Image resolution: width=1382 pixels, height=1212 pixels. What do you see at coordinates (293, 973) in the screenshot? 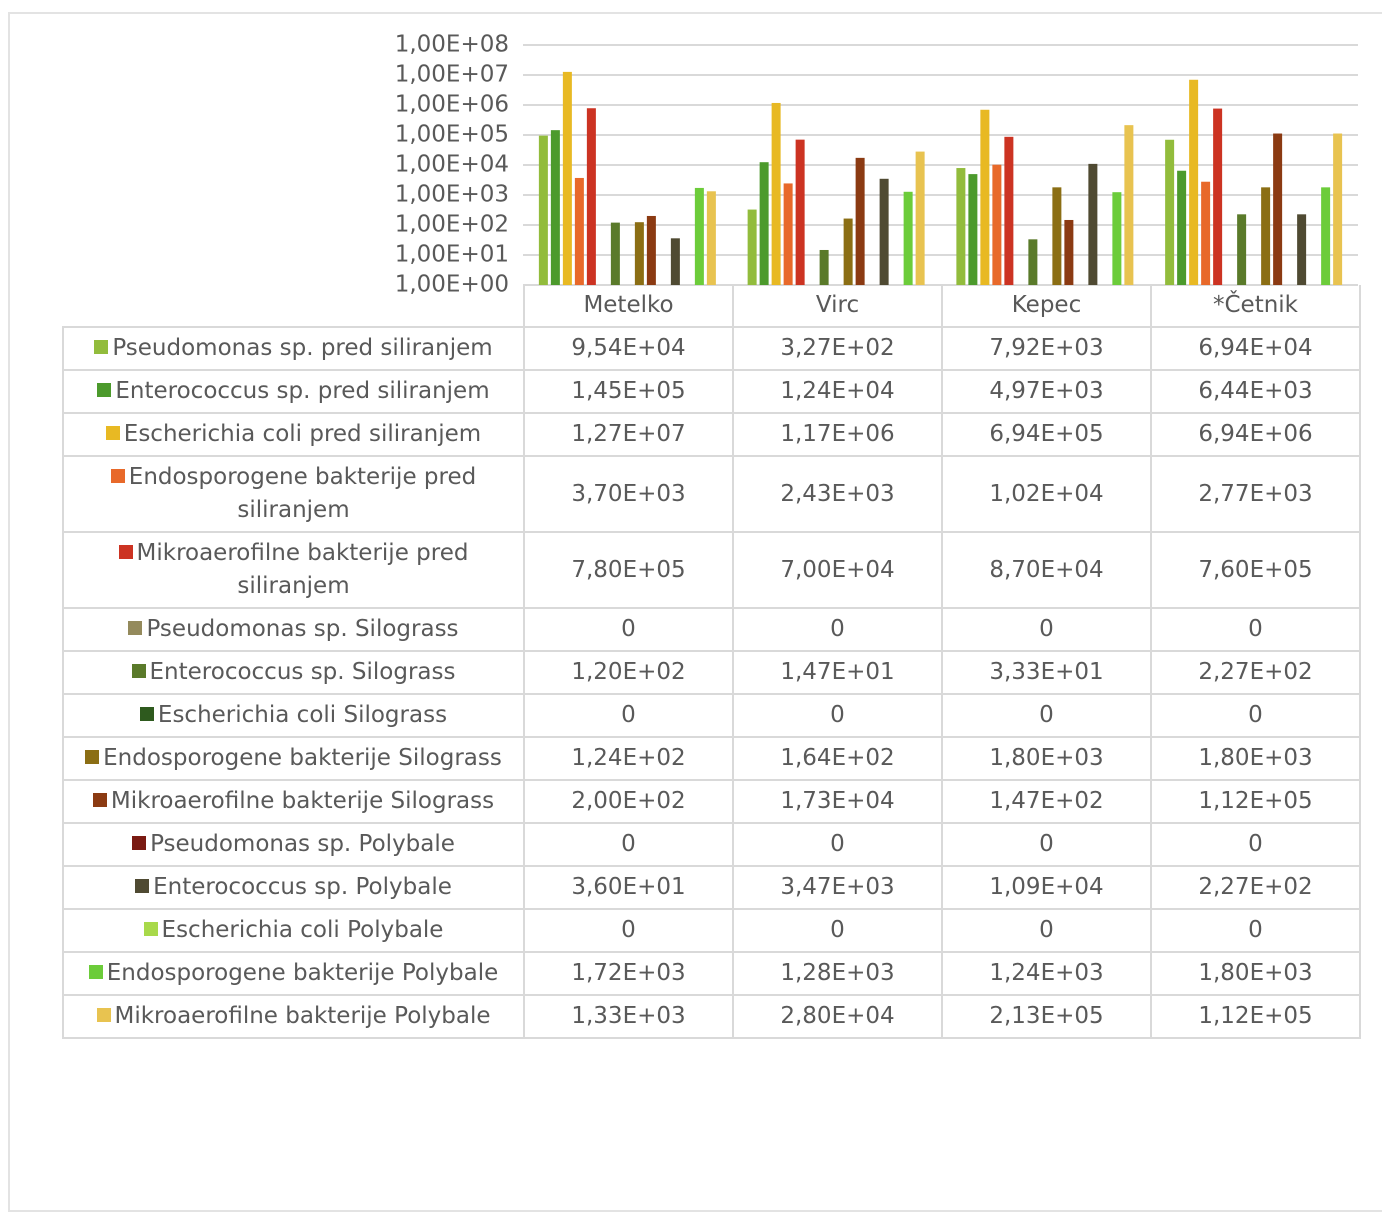
I see `legend-cell: Endosporogene bakterije Polybale` at bounding box center [293, 973].